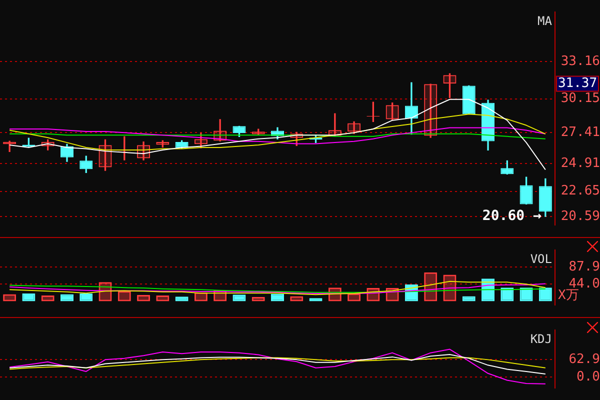 The image size is (600, 400). I want to click on y-tick-label: 33.16, so click(580, 62).